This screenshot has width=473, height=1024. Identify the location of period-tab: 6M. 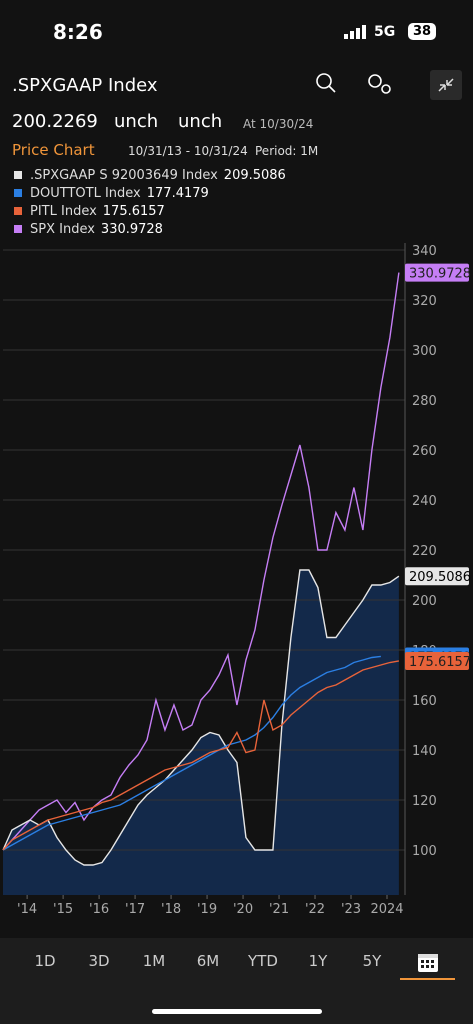
(208, 961).